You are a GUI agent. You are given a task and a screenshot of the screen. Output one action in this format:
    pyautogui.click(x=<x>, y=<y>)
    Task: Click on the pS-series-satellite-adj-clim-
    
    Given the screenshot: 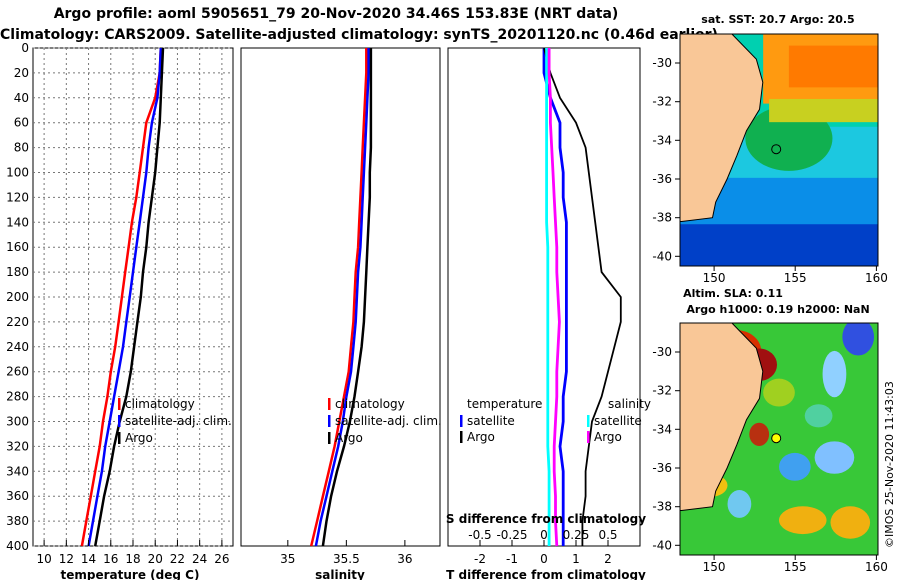 What is the action you would take?
    pyautogui.click(x=342, y=297)
    